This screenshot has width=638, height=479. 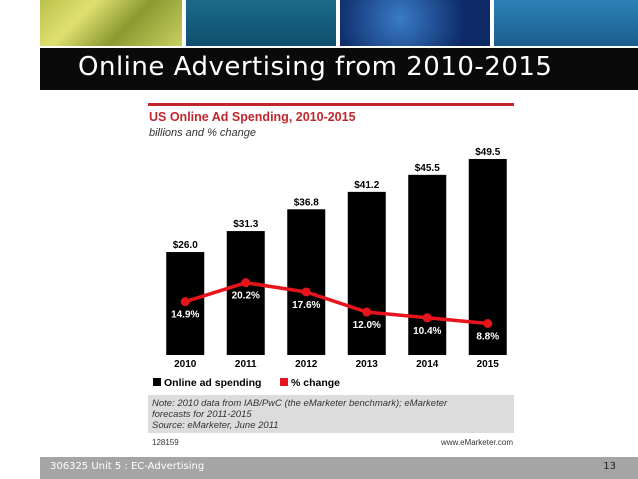 I want to click on bar-label-2014: $45.5, so click(x=427, y=168).